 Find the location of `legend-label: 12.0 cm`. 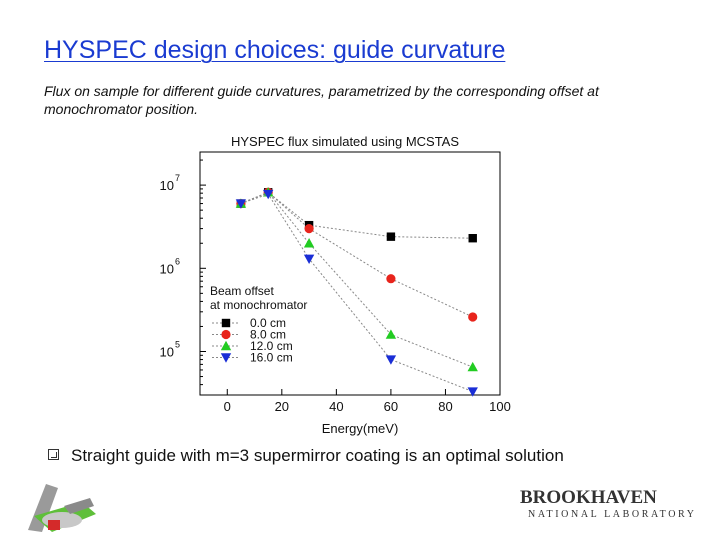

legend-label: 12.0 cm is located at coordinates (271, 346).